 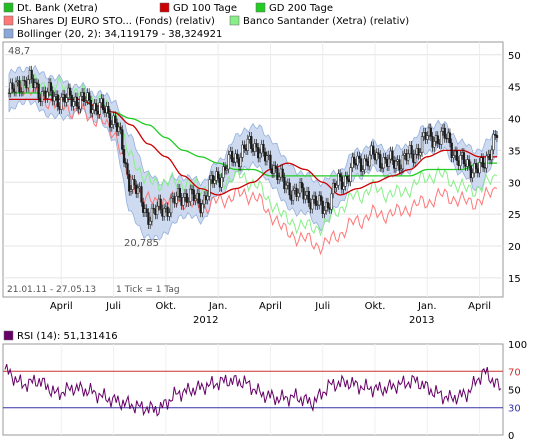 I want to click on price-high-label: 48,7, so click(x=19, y=51).